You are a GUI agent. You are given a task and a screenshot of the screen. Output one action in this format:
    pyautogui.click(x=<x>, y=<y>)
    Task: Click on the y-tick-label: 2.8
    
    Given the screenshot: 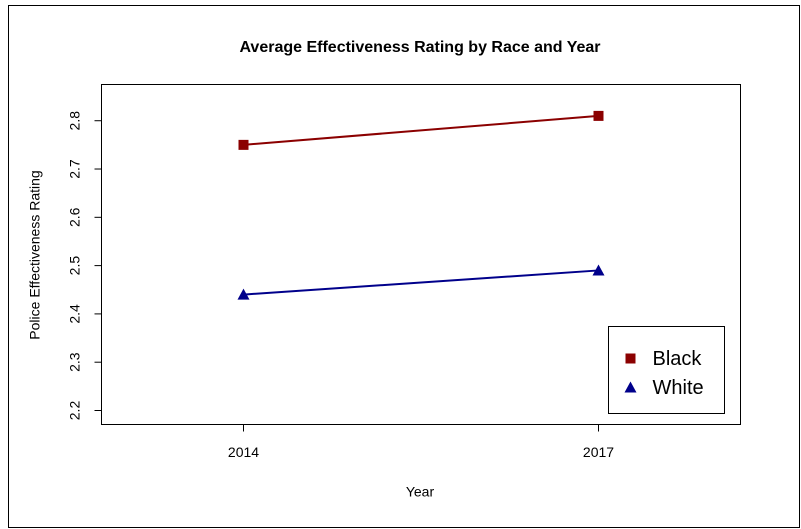 What is the action you would take?
    pyautogui.click(x=75, y=121)
    